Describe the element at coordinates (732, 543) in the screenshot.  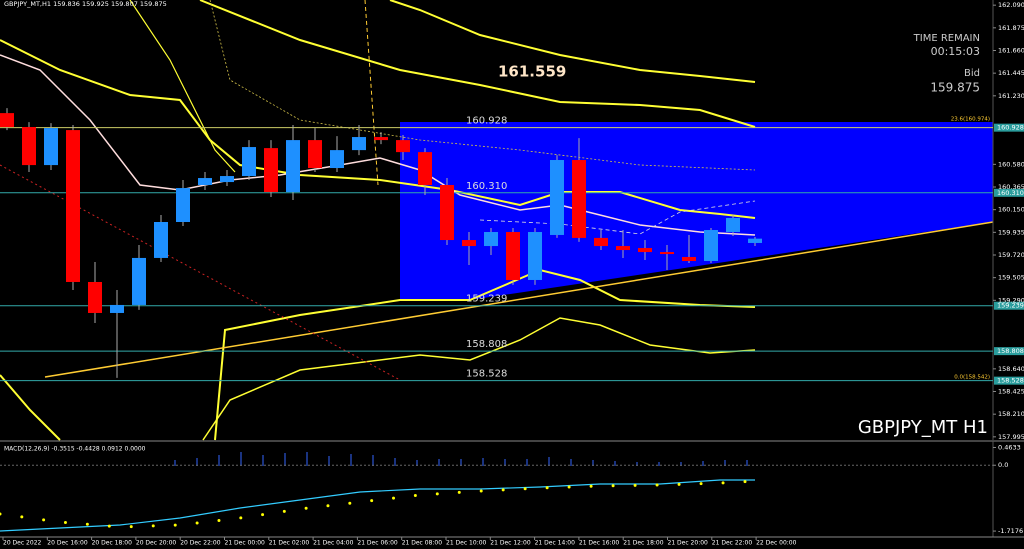
I see `x-tick-label: 21 Dec 22:00` at that location.